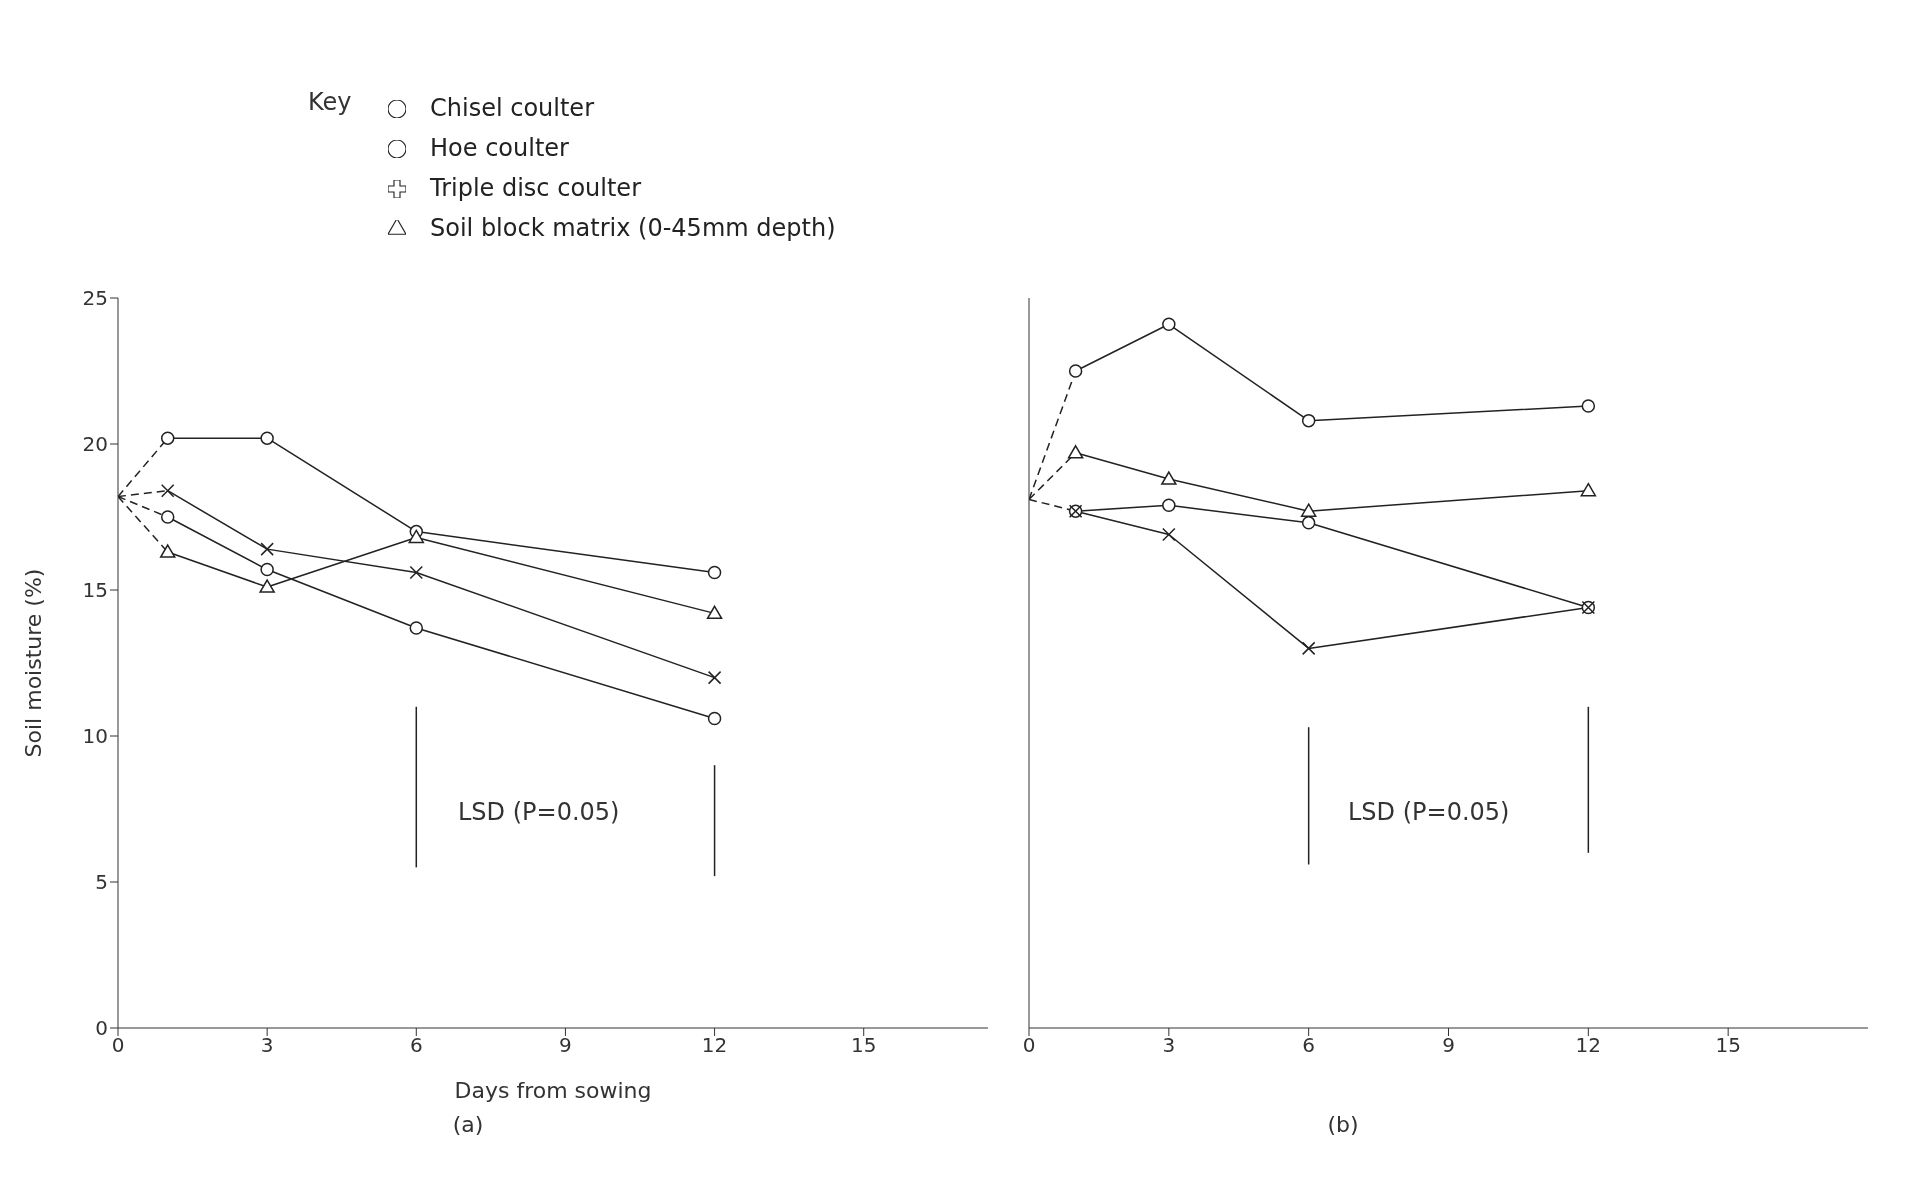 The height and width of the screenshot is (1192, 1912). What do you see at coordinates (1343, 1124) in the screenshot?
I see `text: (b)` at bounding box center [1343, 1124].